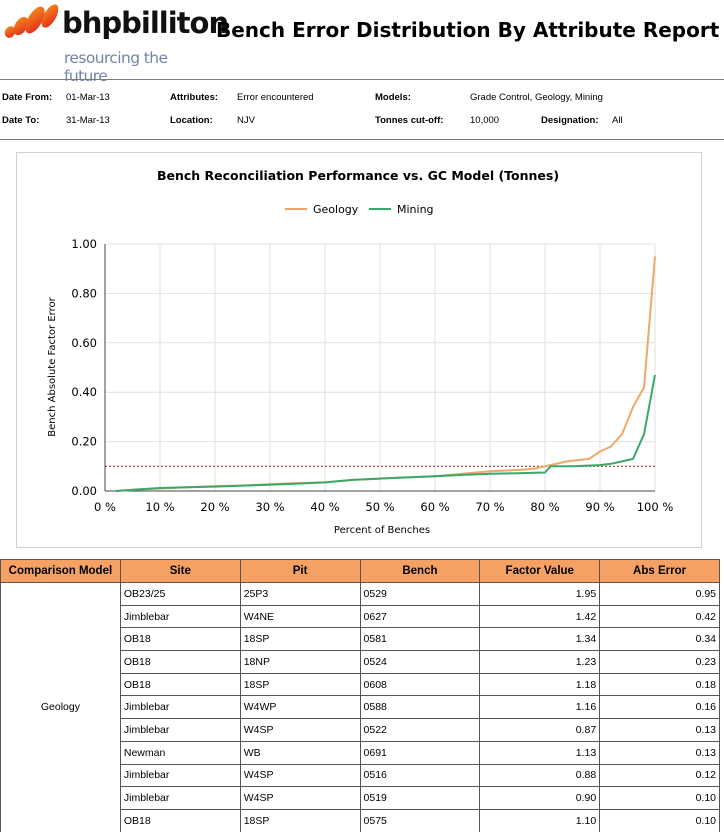  Describe the element at coordinates (393, 97) in the screenshot. I see `models-label: Models:` at that location.